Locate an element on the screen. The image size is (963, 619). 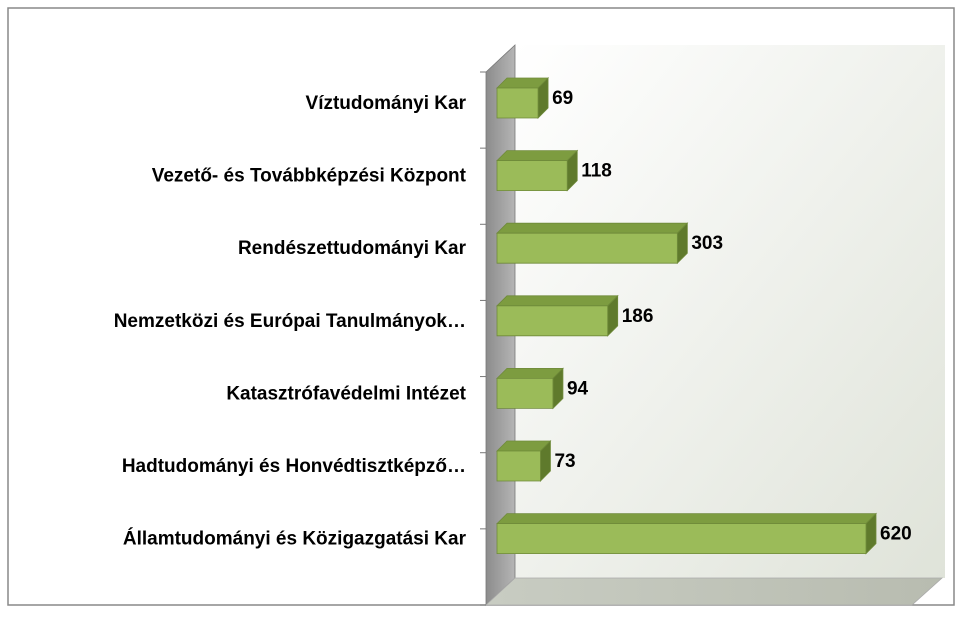
data-label: 118 is located at coordinates (596, 171).